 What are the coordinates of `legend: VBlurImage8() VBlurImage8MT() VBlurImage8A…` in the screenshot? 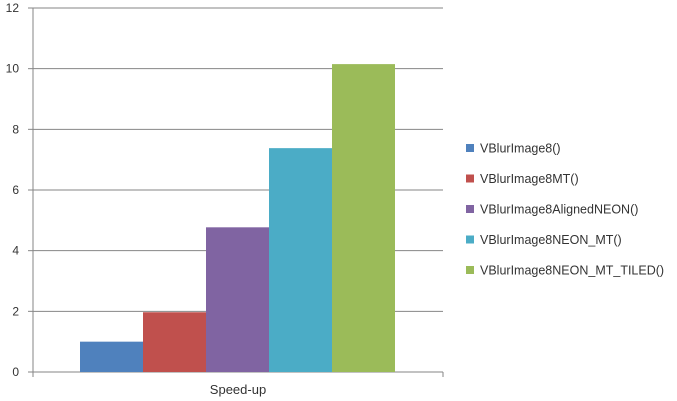 It's located at (565, 210).